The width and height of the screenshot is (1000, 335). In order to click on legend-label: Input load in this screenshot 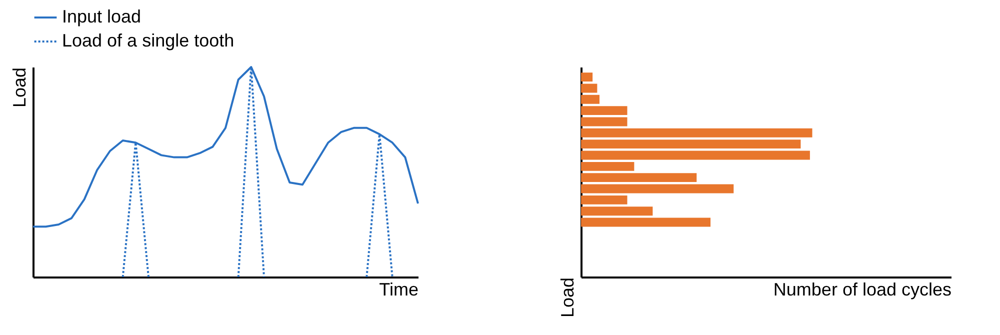, I will do `click(102, 16)`.